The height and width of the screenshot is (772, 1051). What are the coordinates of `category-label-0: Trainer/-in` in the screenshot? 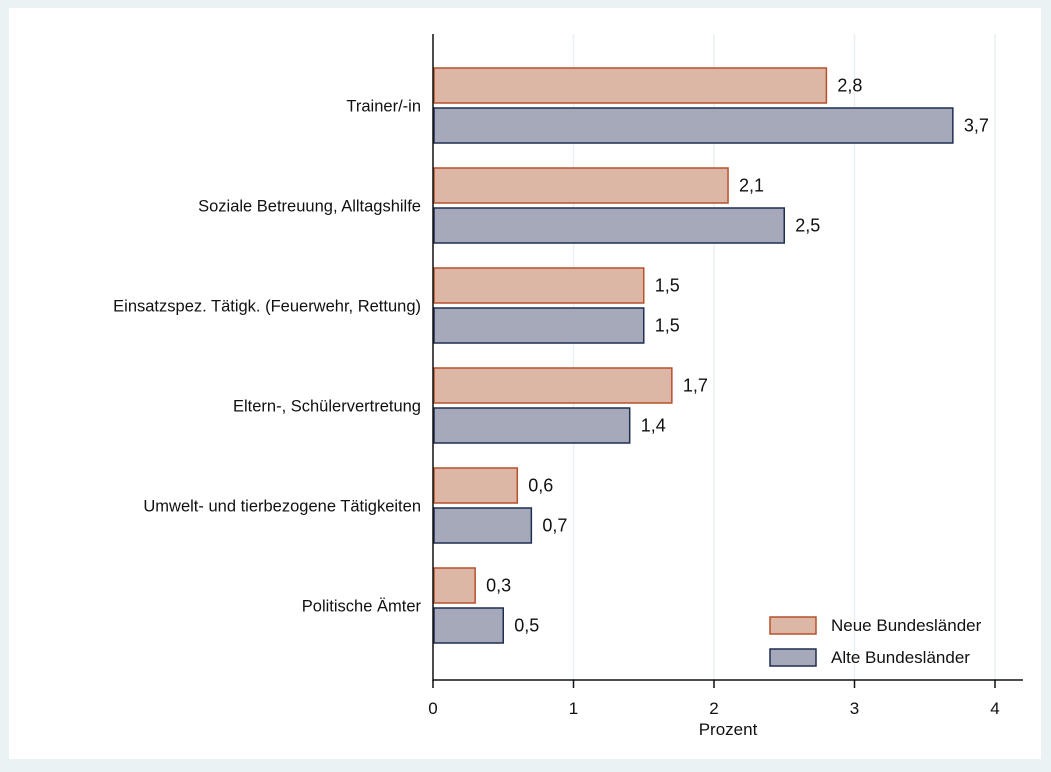 It's located at (383, 107).